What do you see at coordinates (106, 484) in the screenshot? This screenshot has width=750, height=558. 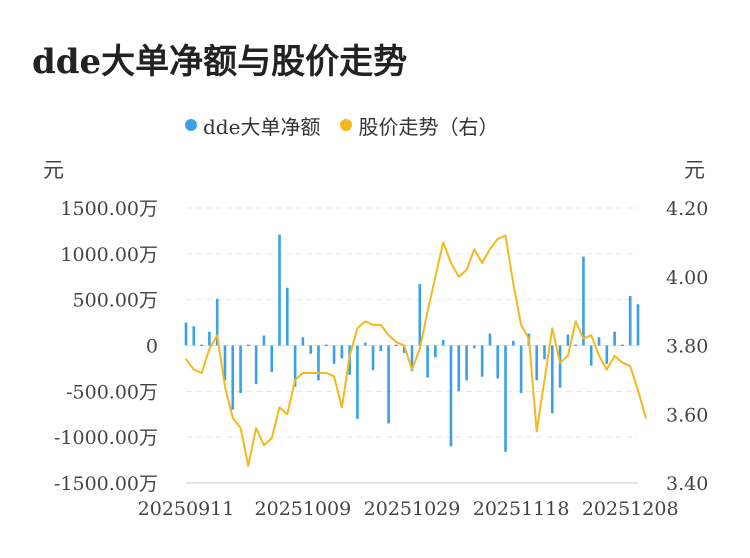 I see `left-tick-label: -1500.00万` at bounding box center [106, 484].